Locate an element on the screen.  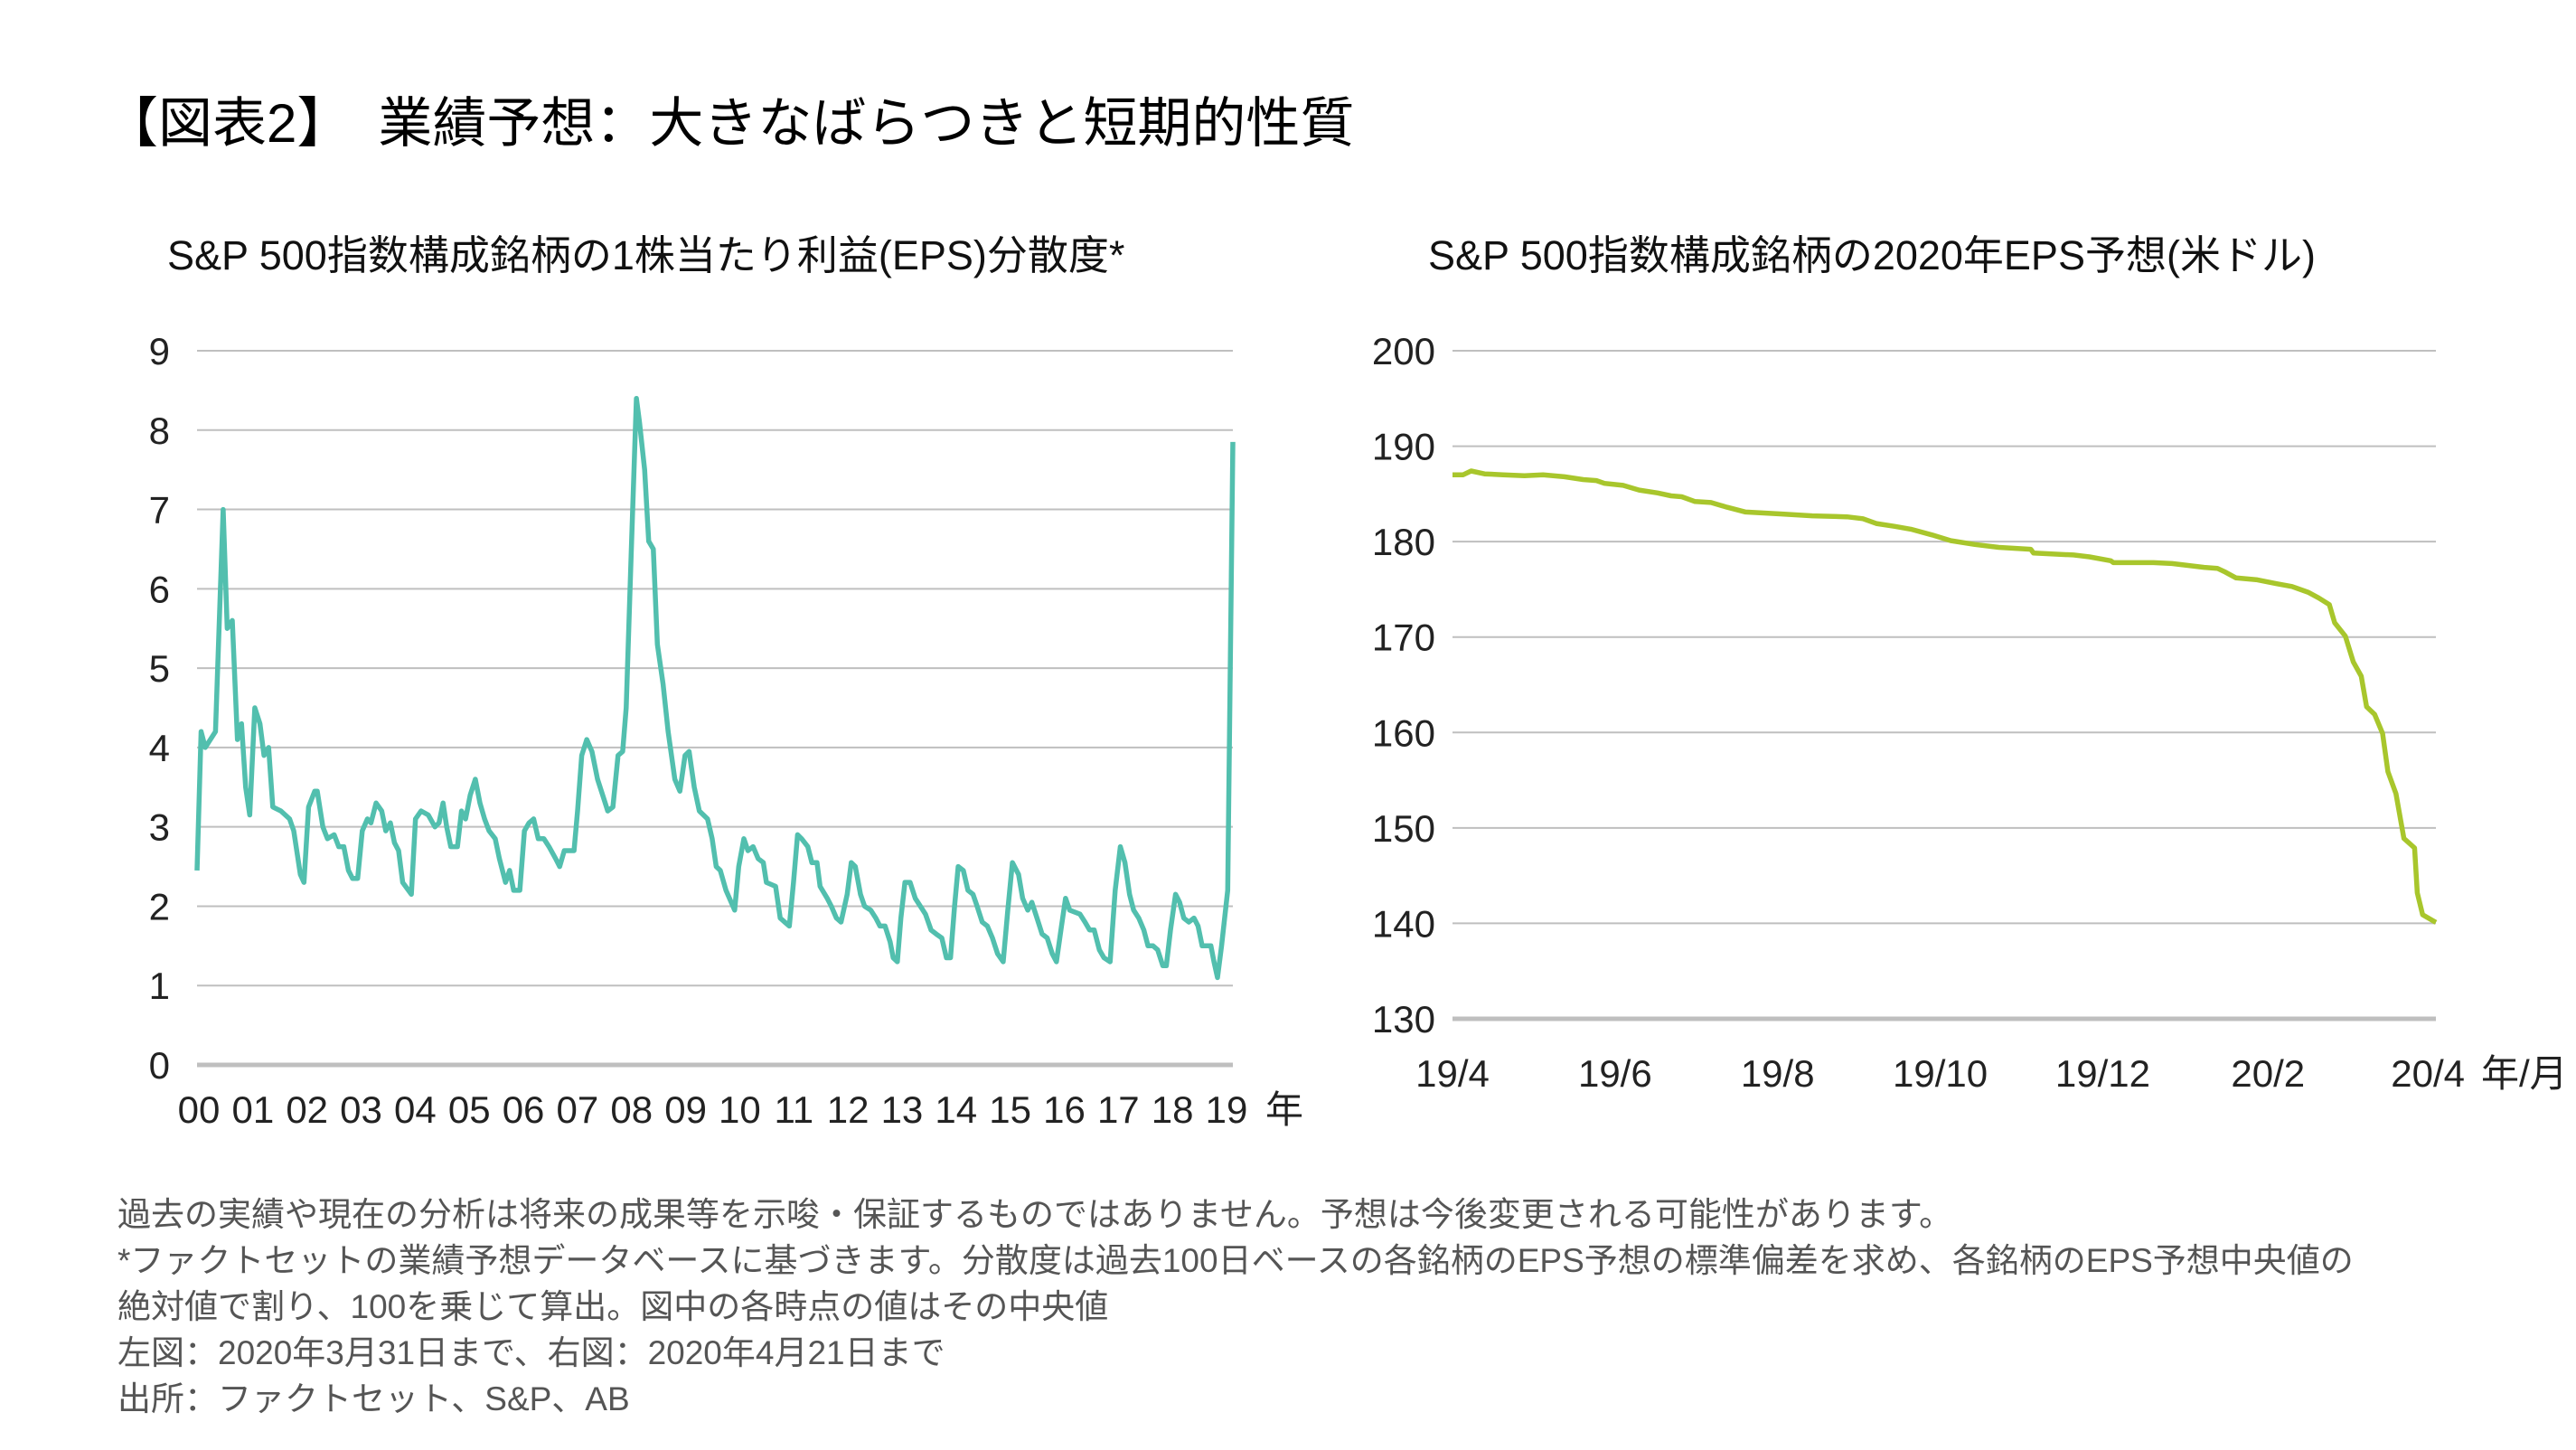
x-tick-label: 13 is located at coordinates (902, 1109).